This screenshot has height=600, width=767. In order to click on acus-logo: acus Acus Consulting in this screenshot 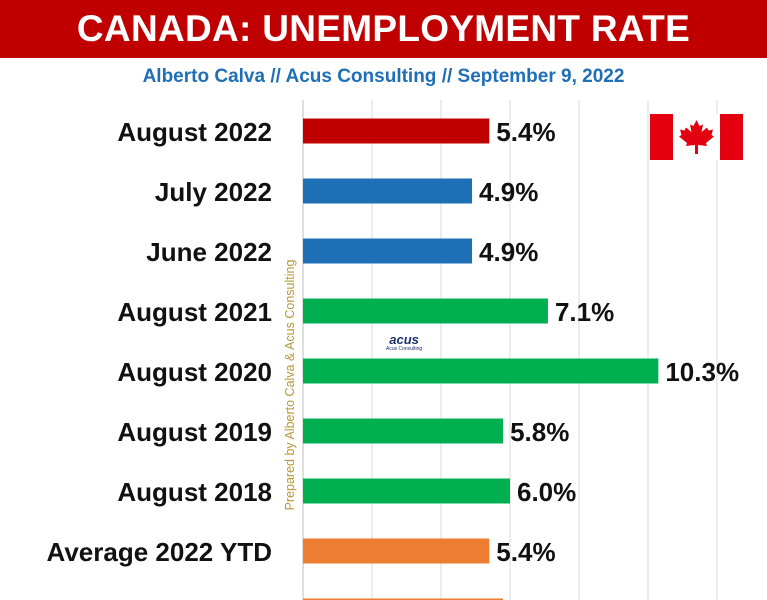, I will do `click(404, 342)`.